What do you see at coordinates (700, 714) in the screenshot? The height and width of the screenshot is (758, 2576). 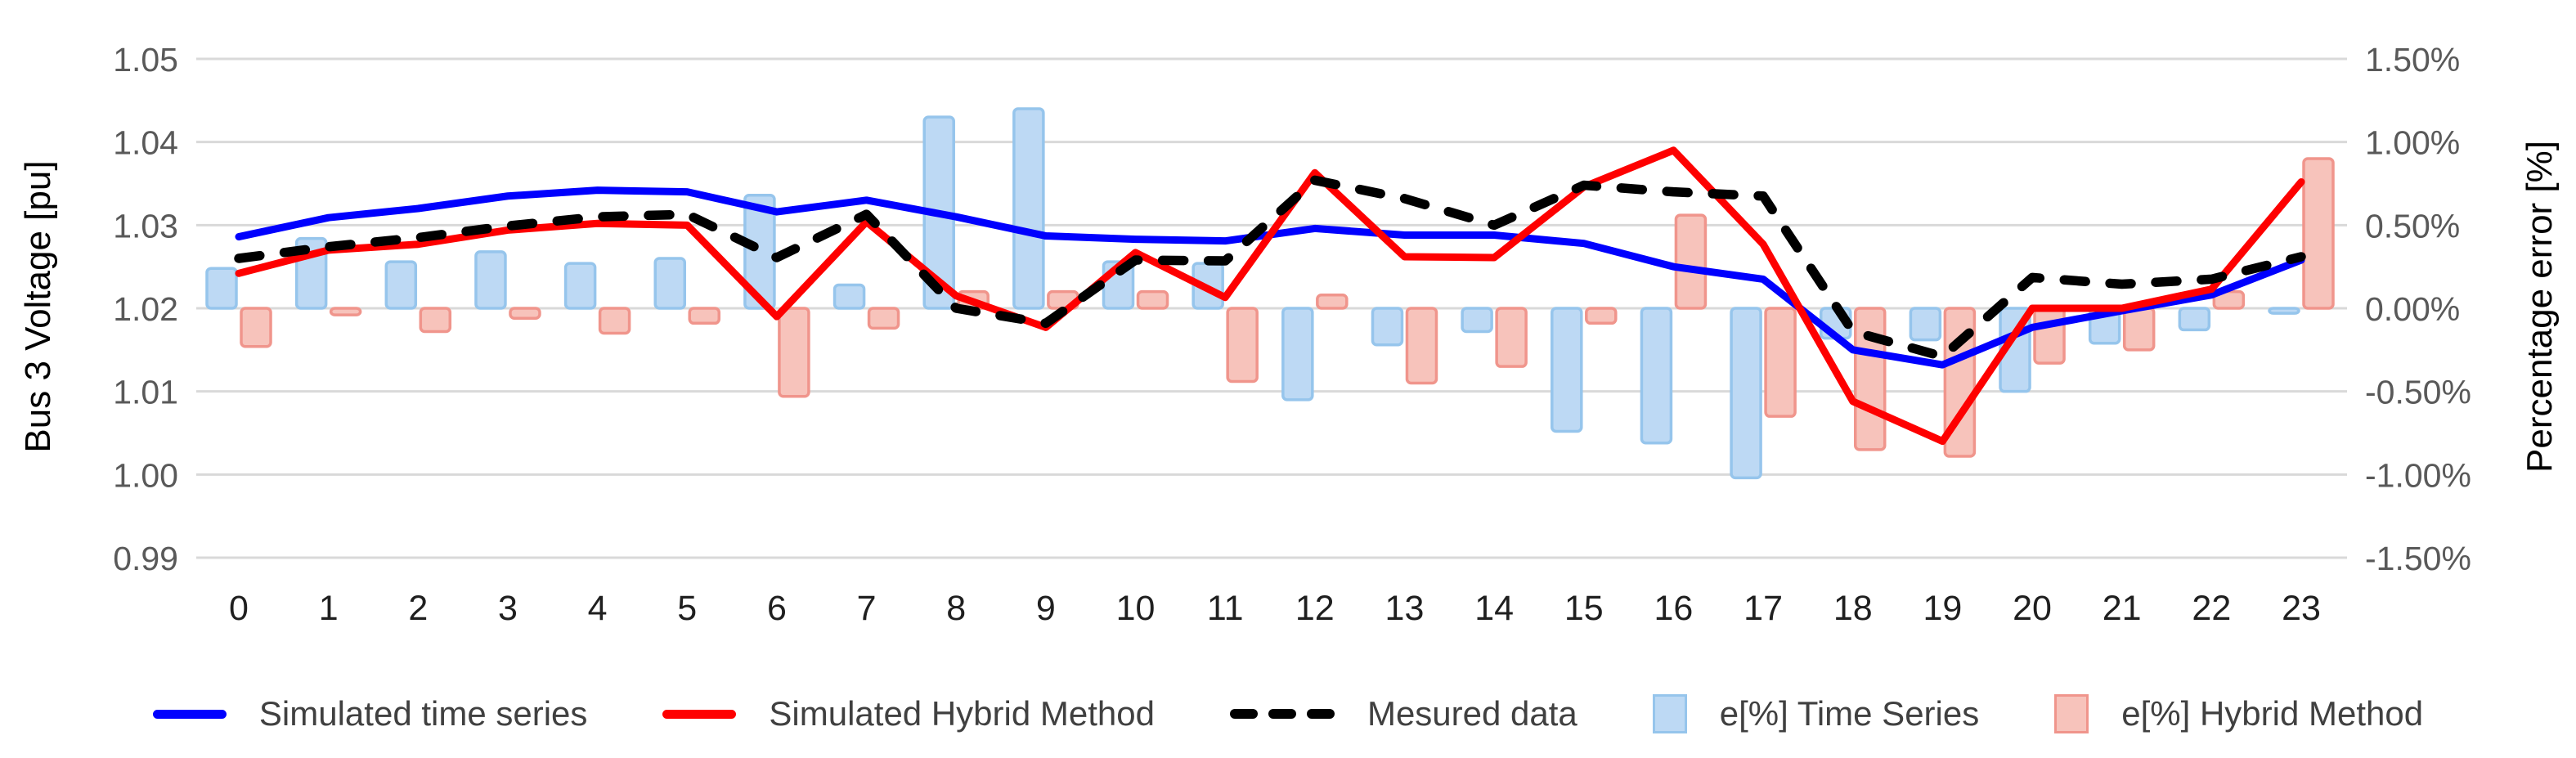 I see `red-line-swatch-icon` at bounding box center [700, 714].